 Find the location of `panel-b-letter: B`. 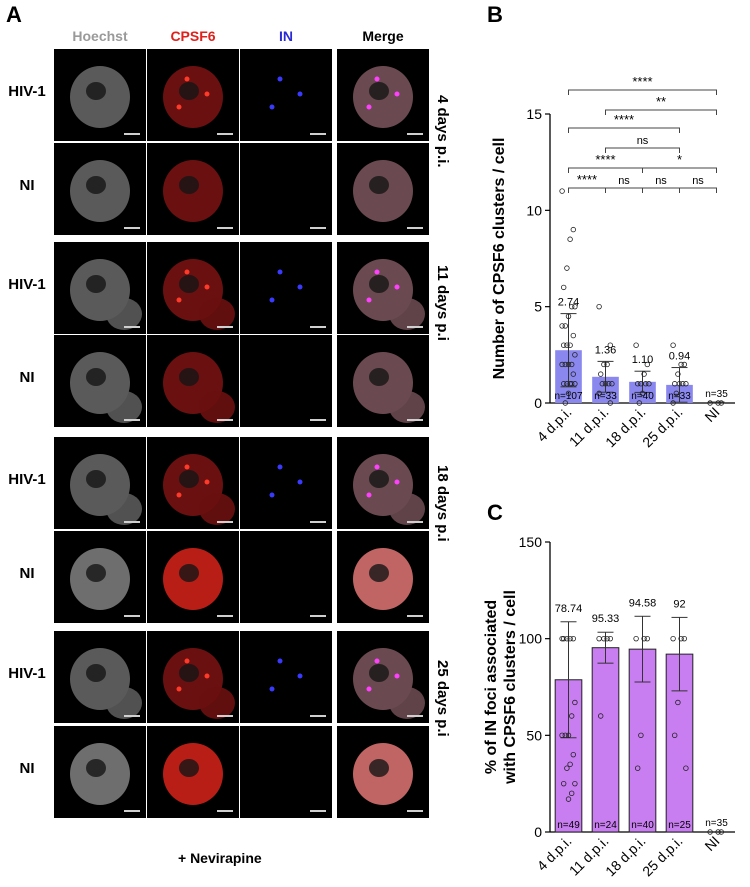

panel-b-letter: B is located at coordinates (495, 14).